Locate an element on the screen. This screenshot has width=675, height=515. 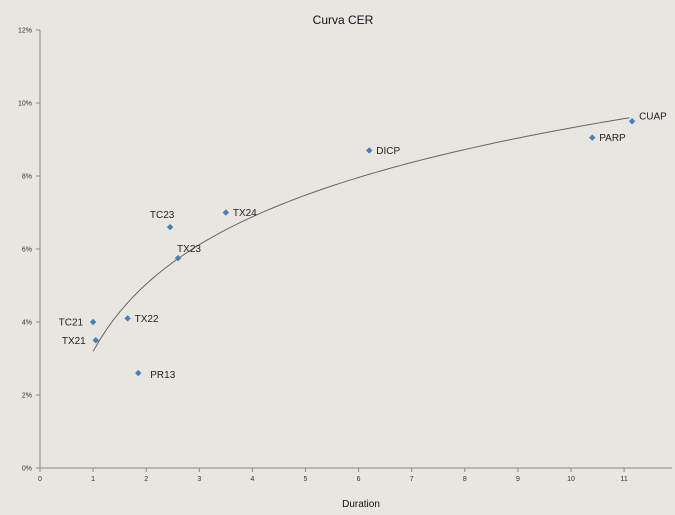
data-point-cuap is located at coordinates (632, 121).